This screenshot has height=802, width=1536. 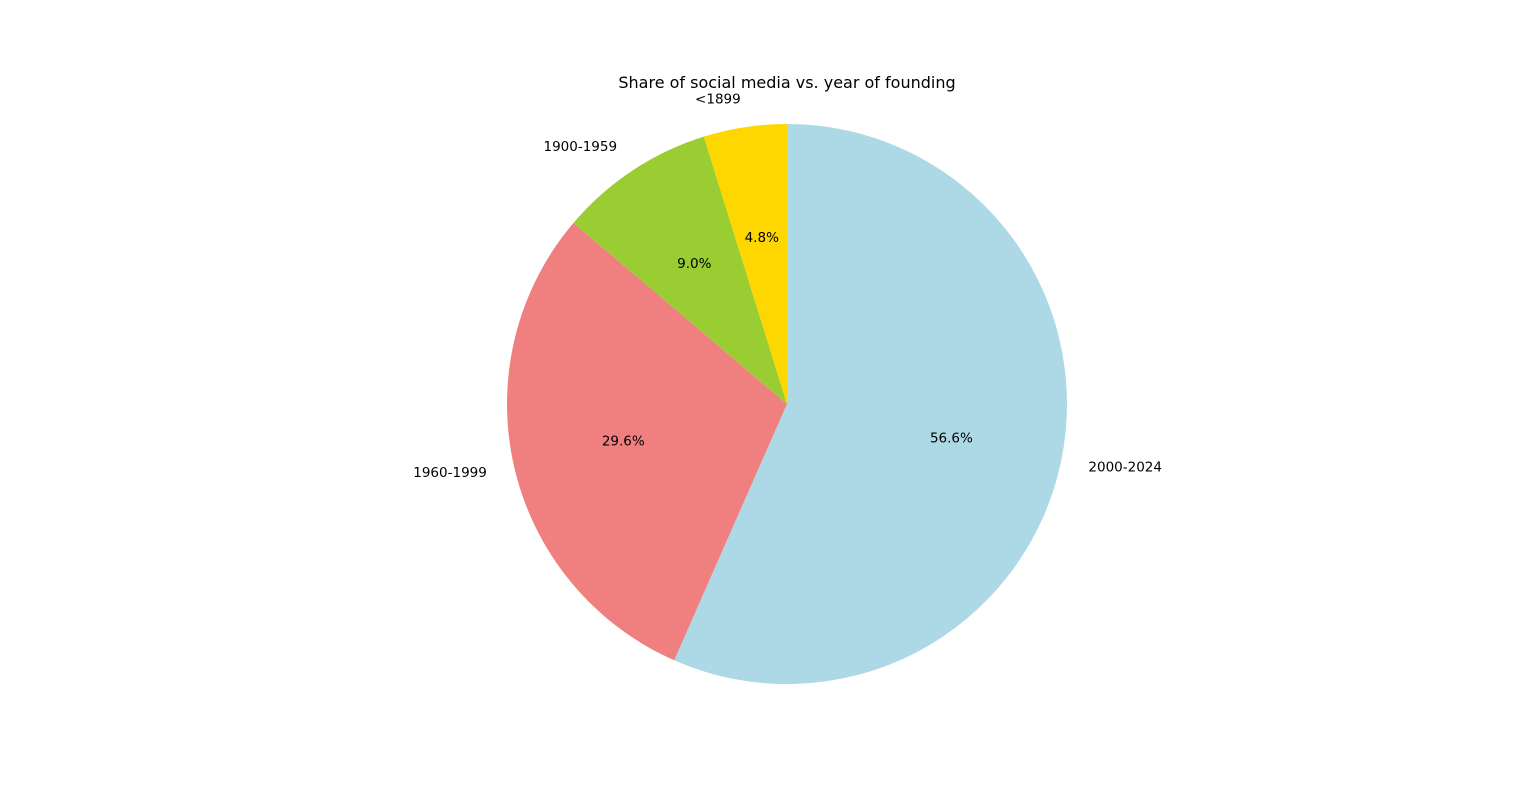 I want to click on slice-percent-label: 4.8%, so click(x=762, y=238).